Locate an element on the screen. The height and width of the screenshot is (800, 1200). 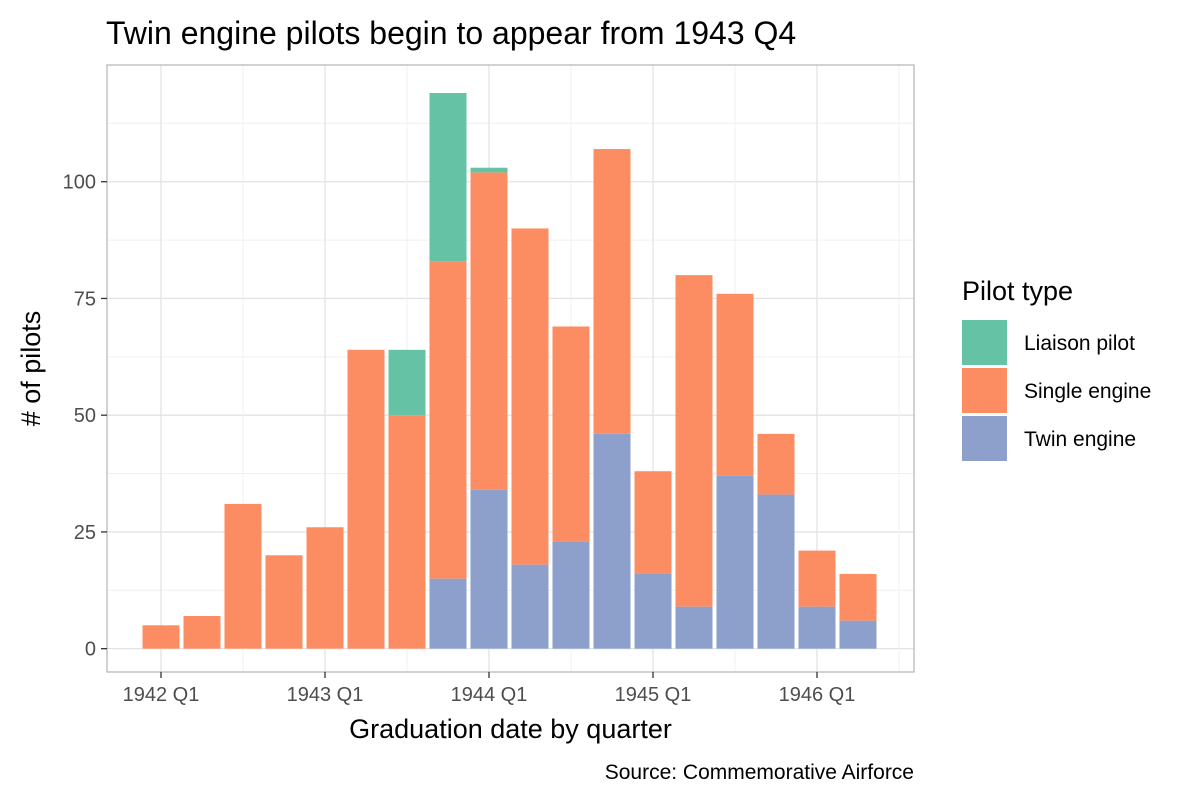
legend-swatch-single-engine is located at coordinates (984, 390).